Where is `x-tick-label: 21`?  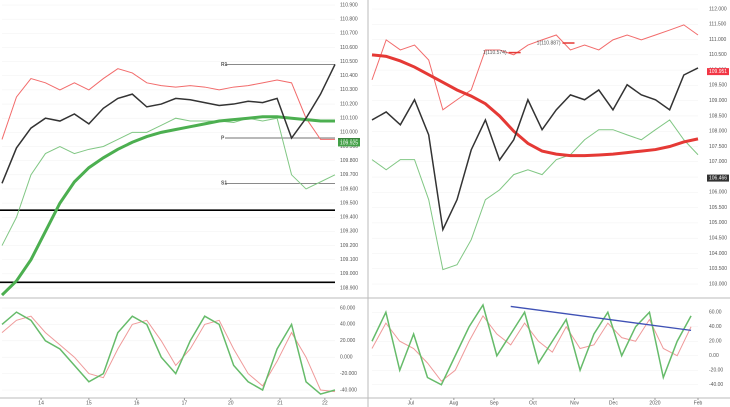 x-tick-label: 21 is located at coordinates (280, 403).